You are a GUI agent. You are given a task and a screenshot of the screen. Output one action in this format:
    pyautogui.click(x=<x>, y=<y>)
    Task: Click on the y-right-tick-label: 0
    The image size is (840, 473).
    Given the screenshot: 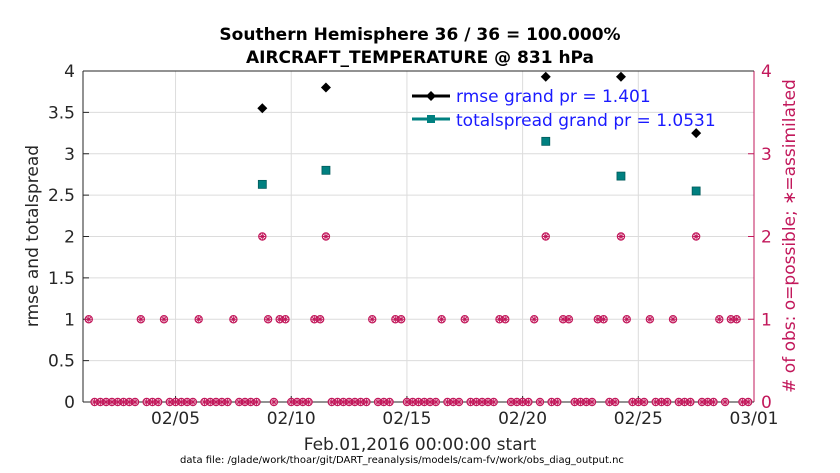 What is the action you would take?
    pyautogui.click(x=766, y=403)
    